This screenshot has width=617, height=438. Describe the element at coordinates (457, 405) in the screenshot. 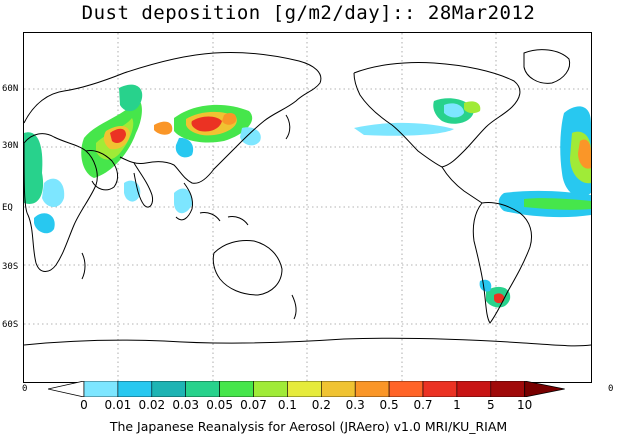

I see `colorbar-tick-label: 1` at that location.